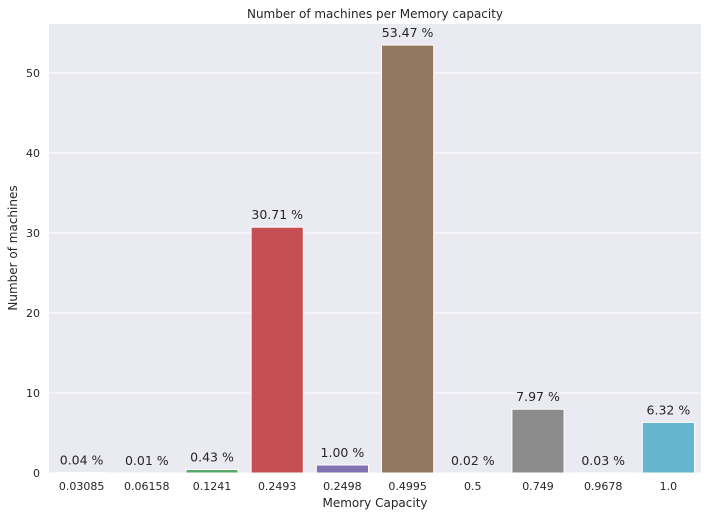 The image size is (707, 516). Describe the element at coordinates (82, 486) in the screenshot. I see `x-tick-label: 0.03085` at that location.